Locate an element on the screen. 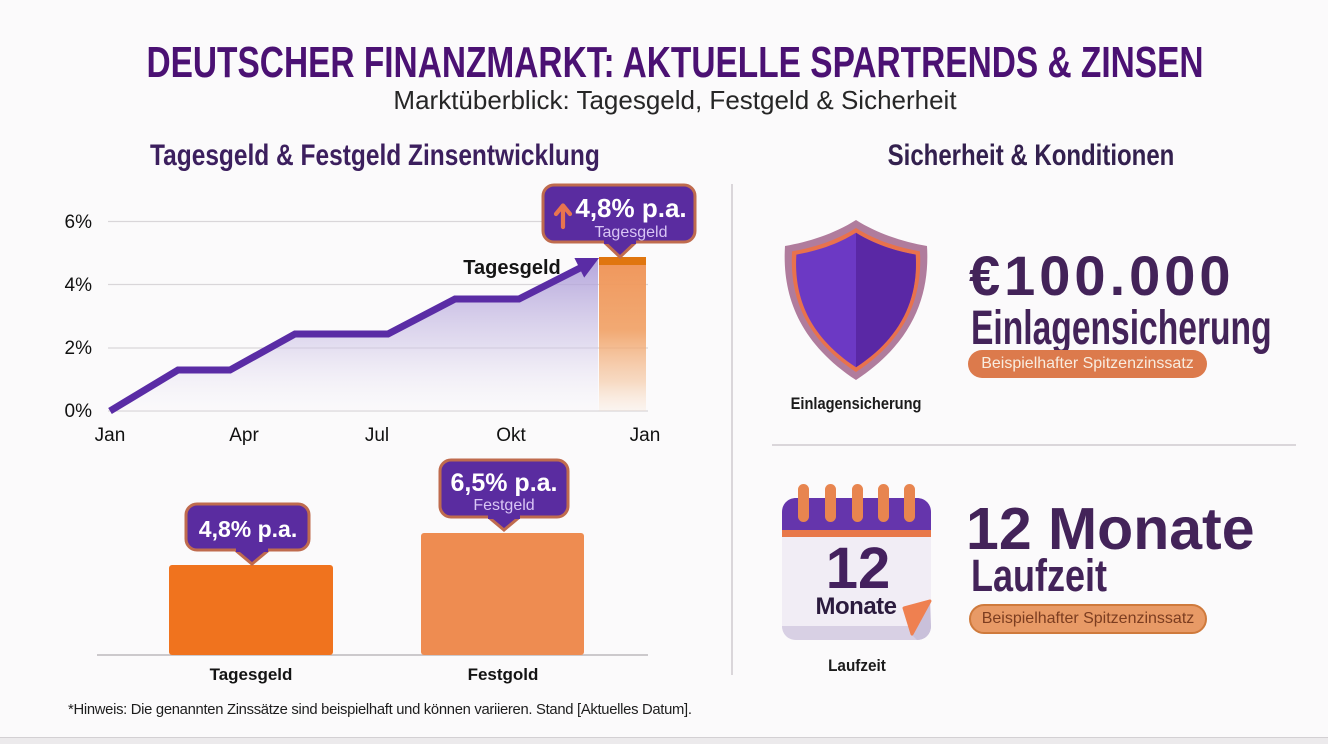 This screenshot has width=1328, height=744. svg-text: Jul is located at coordinates (377, 435).